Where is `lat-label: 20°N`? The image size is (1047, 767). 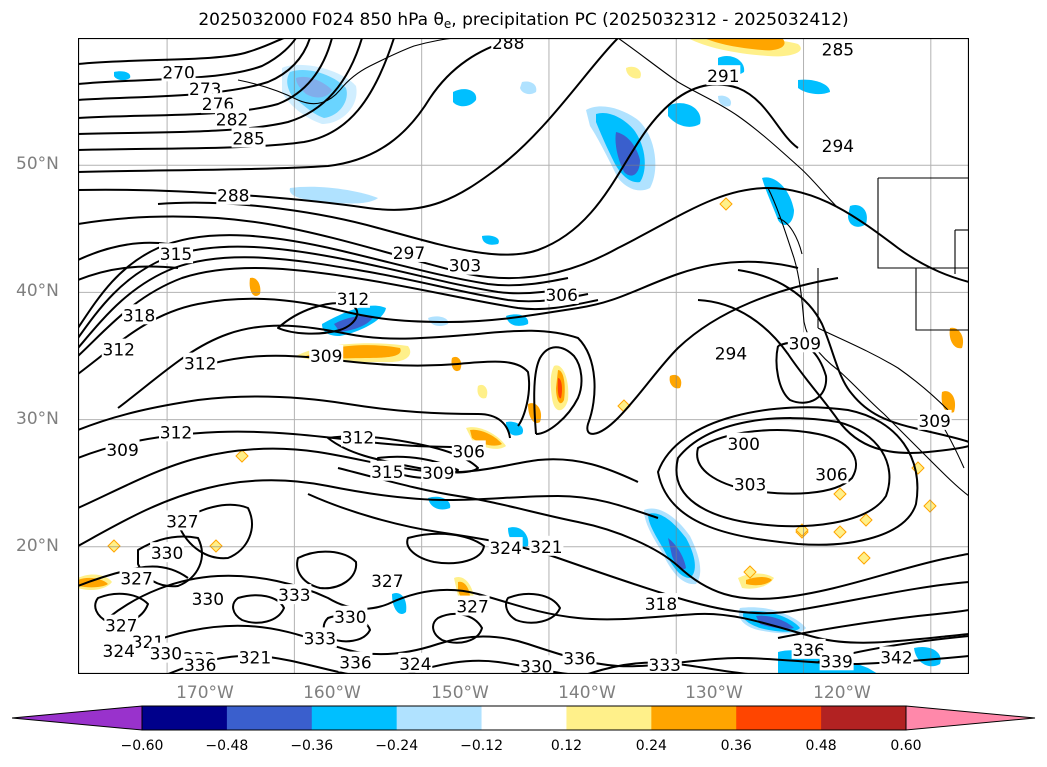
lat-label: 20°N is located at coordinates (37, 546).